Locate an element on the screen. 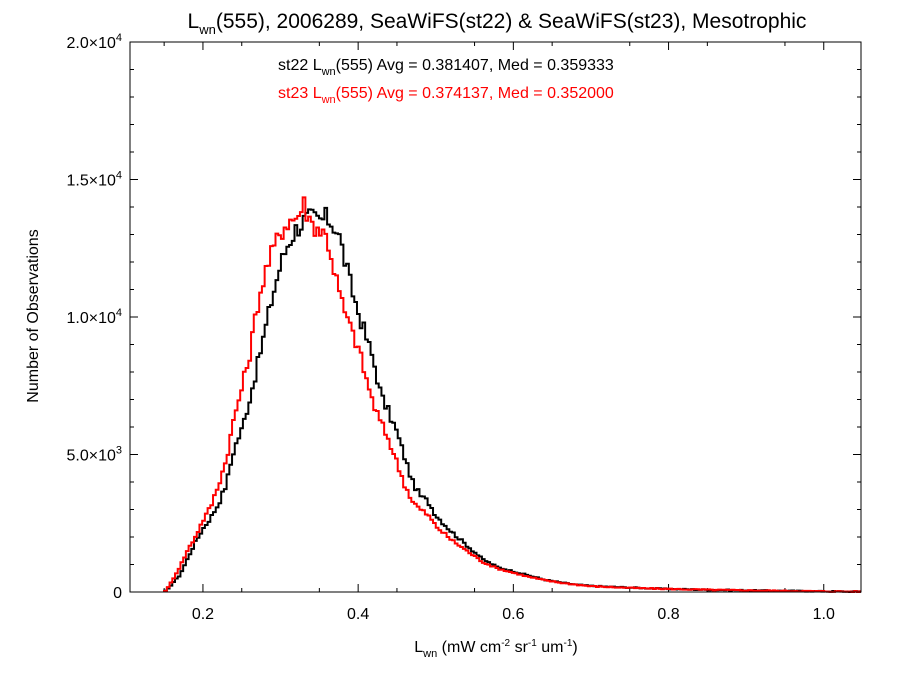  x-tick-label-3: 0.8 is located at coordinates (668, 614).